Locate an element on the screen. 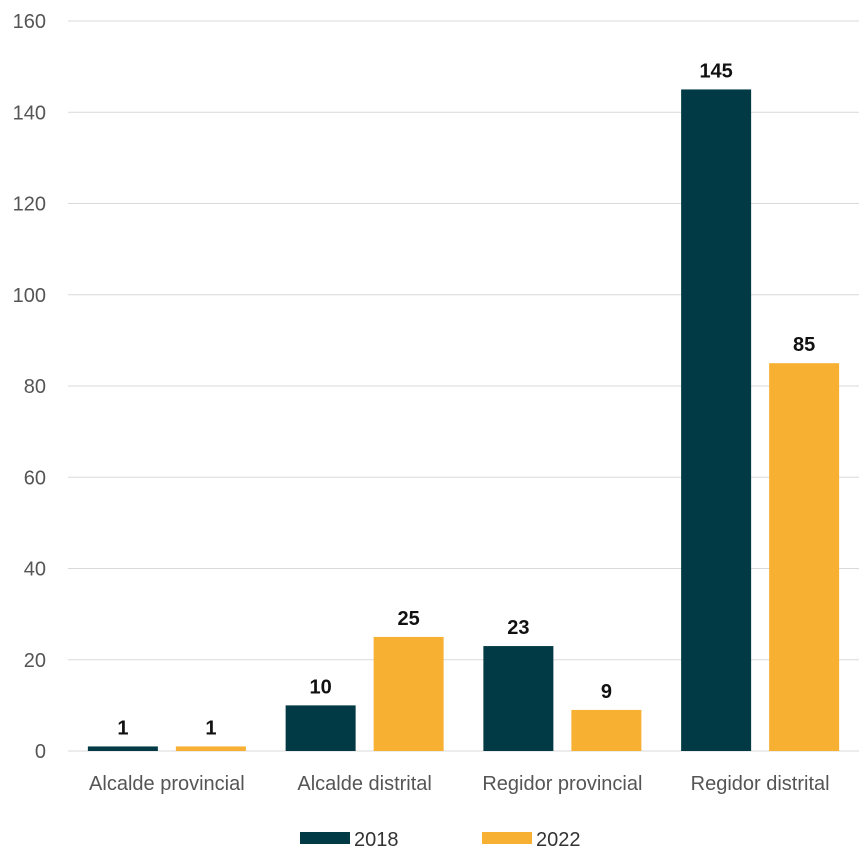 The image size is (859, 848). y-axis-ticks: 0 20 40 60 80 100 120 140 160 is located at coordinates (29, 387).